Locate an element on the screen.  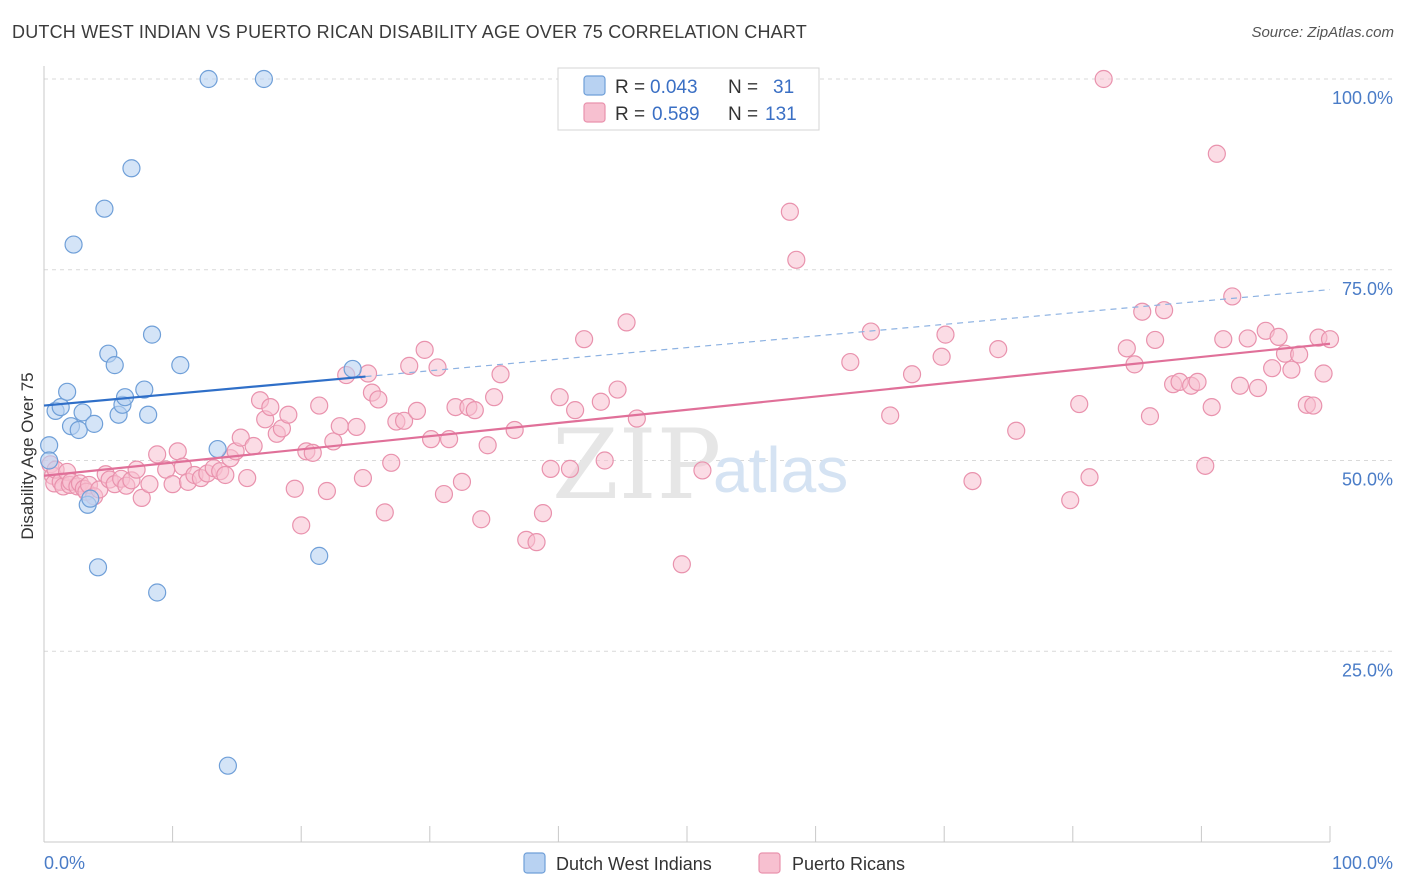
legend-box: R = 0.043 N = 31 R = 0.589 N = 131 is located at coordinates (688, 99).